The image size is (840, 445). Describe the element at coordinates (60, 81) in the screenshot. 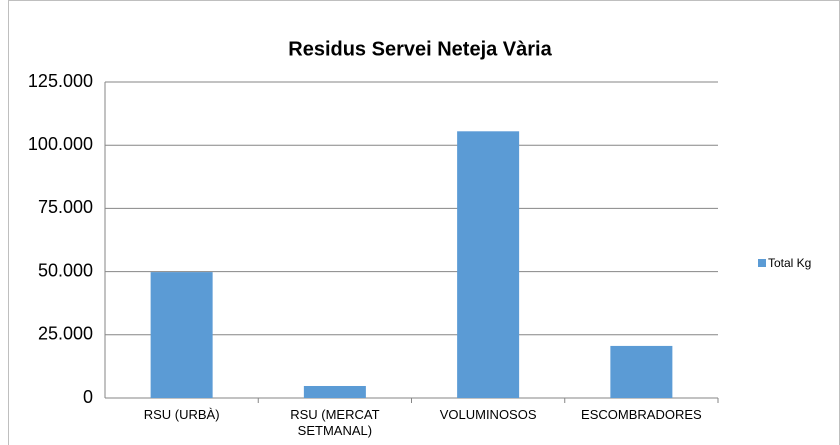

I see `y-tick-label: 125.000` at that location.